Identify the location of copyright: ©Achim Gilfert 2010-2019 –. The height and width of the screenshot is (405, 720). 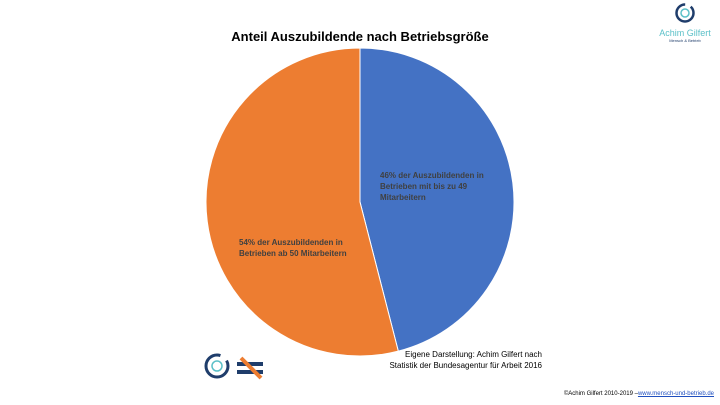
(600, 394).